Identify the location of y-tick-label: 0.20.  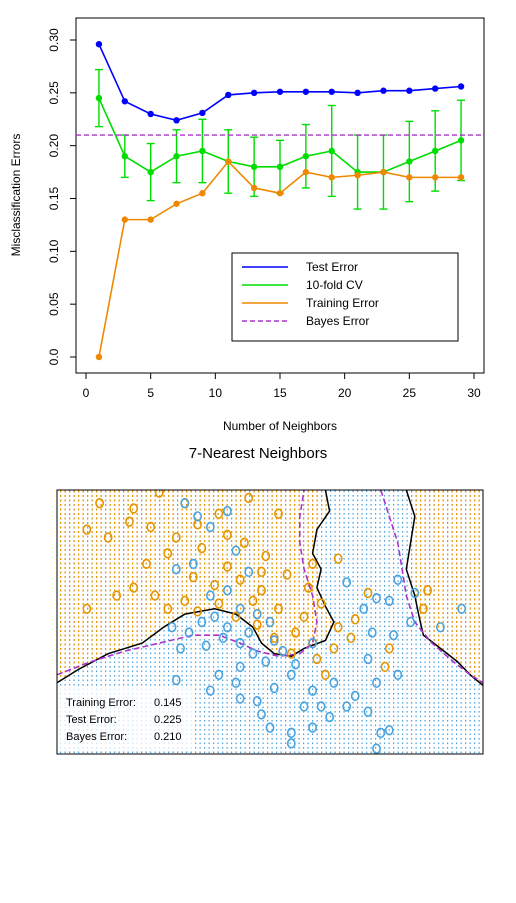
(54, 146).